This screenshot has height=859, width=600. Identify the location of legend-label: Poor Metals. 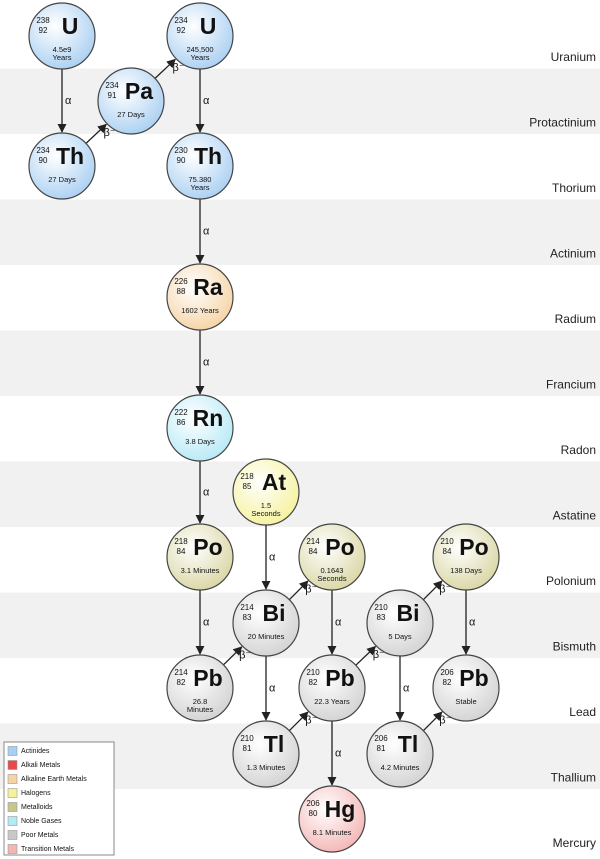
(40, 835).